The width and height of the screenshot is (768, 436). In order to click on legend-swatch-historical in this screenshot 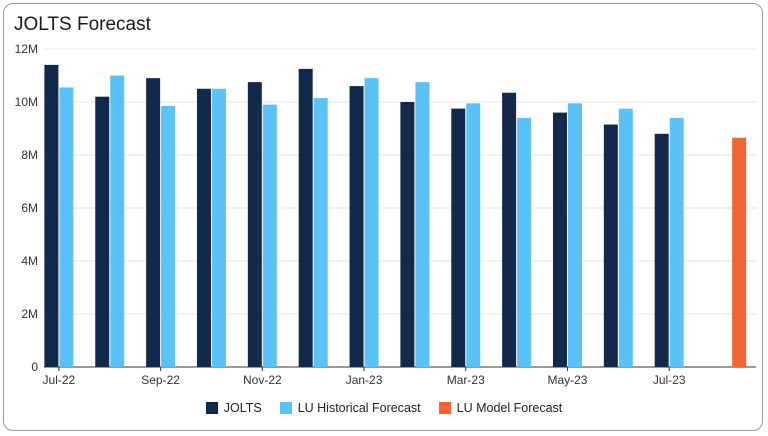, I will do `click(285, 408)`.